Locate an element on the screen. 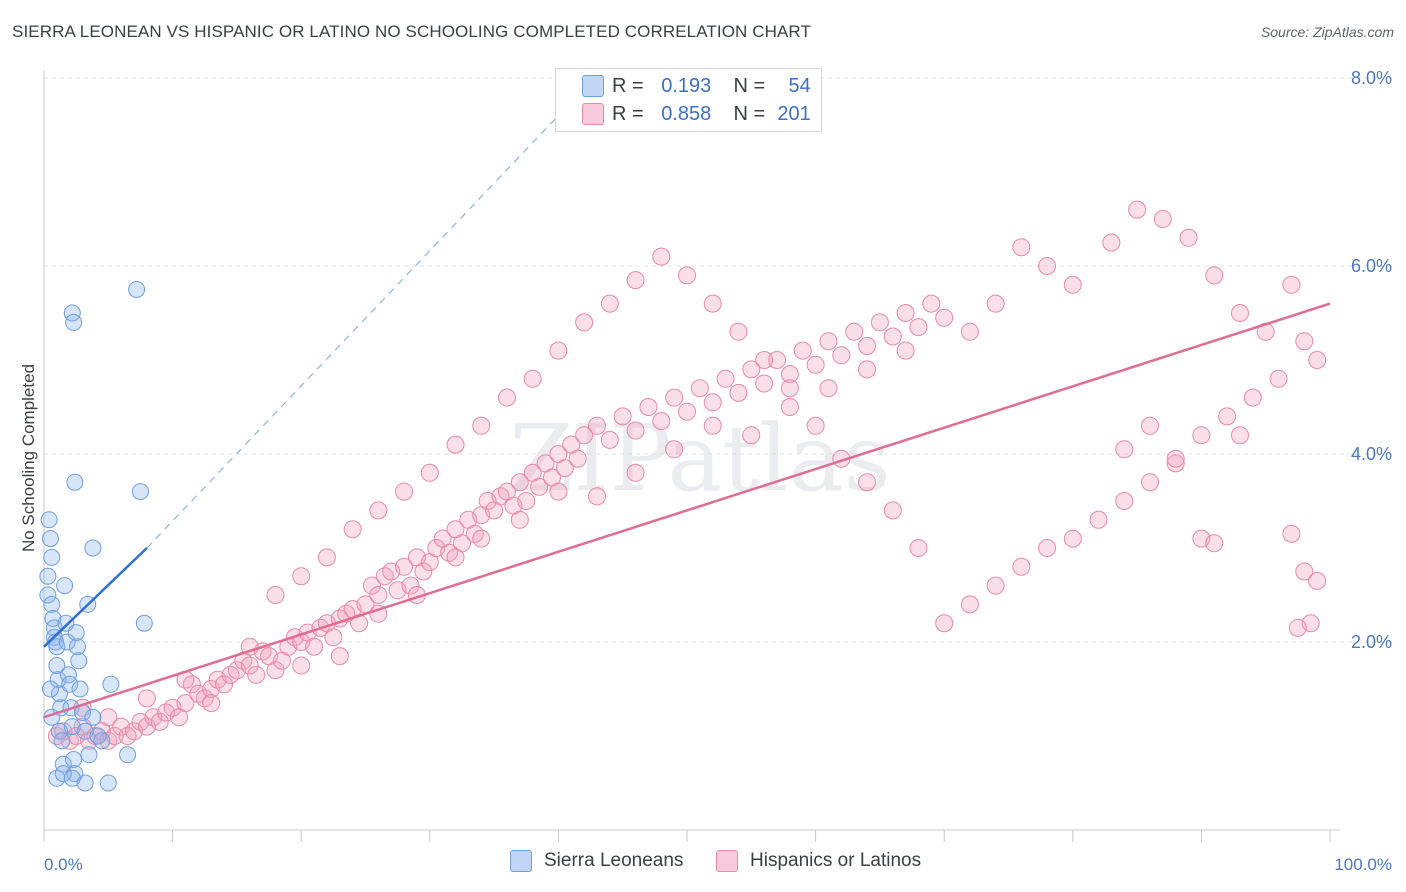 This screenshot has width=1406, height=892. legend-row-hispanics: R = 0.858 N = 201 is located at coordinates (696, 114).